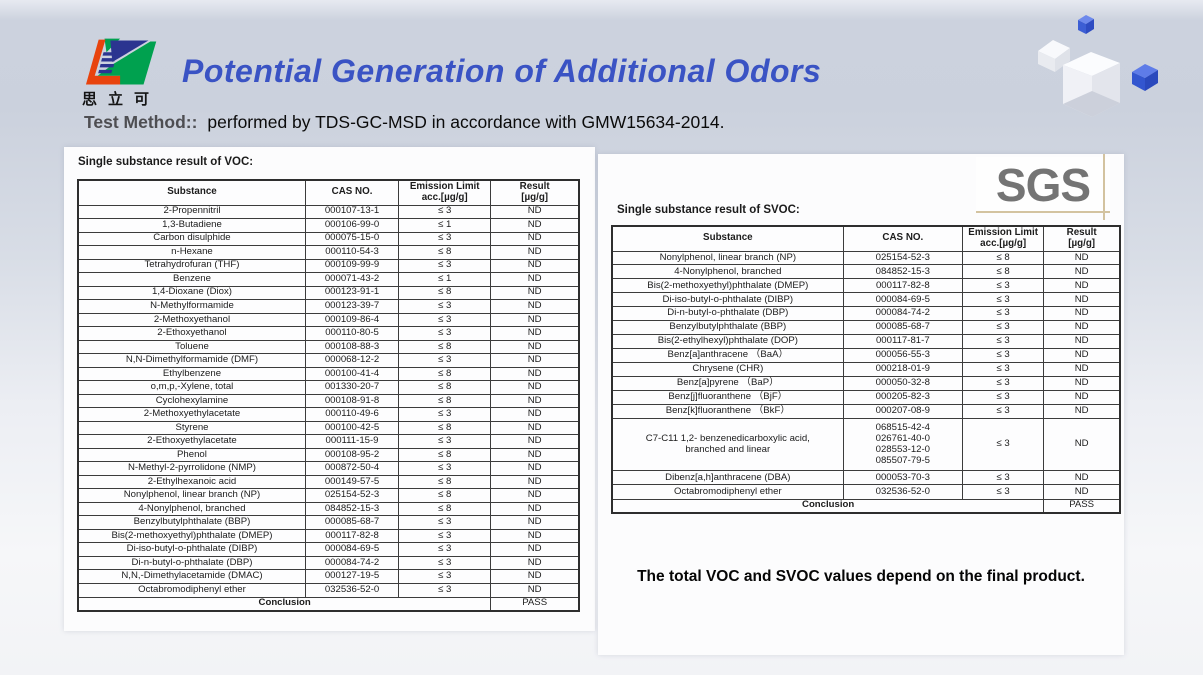 The height and width of the screenshot is (675, 1203). What do you see at coordinates (191, 192) in the screenshot?
I see `voc-header-substance: Substance` at bounding box center [191, 192].